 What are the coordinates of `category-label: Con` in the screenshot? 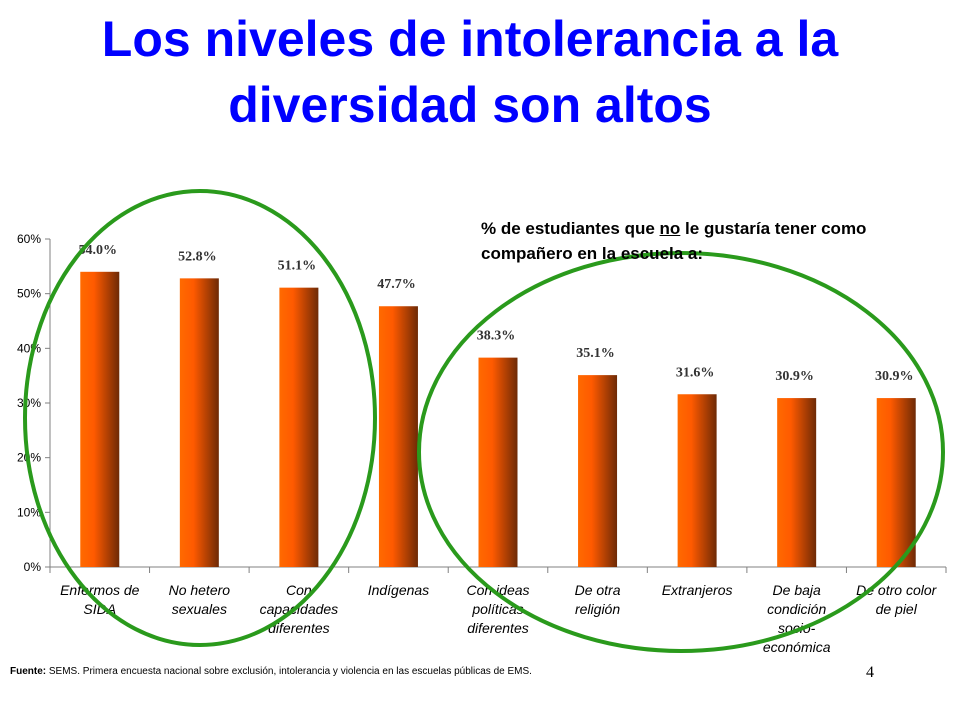 It's located at (299, 590).